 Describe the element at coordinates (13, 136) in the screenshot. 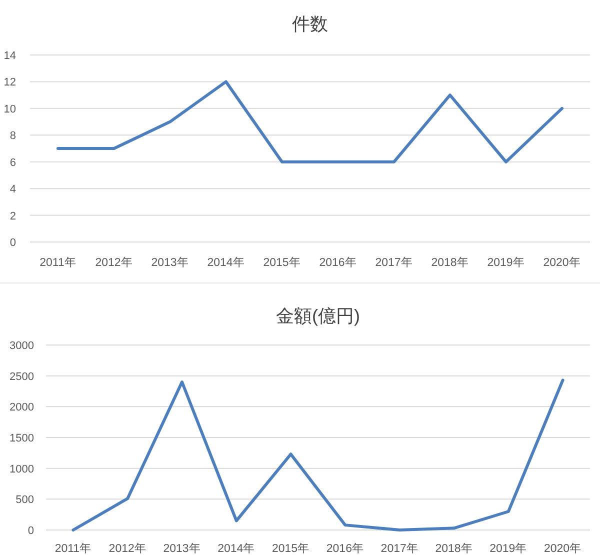

I see `y-tick-label: 8` at that location.